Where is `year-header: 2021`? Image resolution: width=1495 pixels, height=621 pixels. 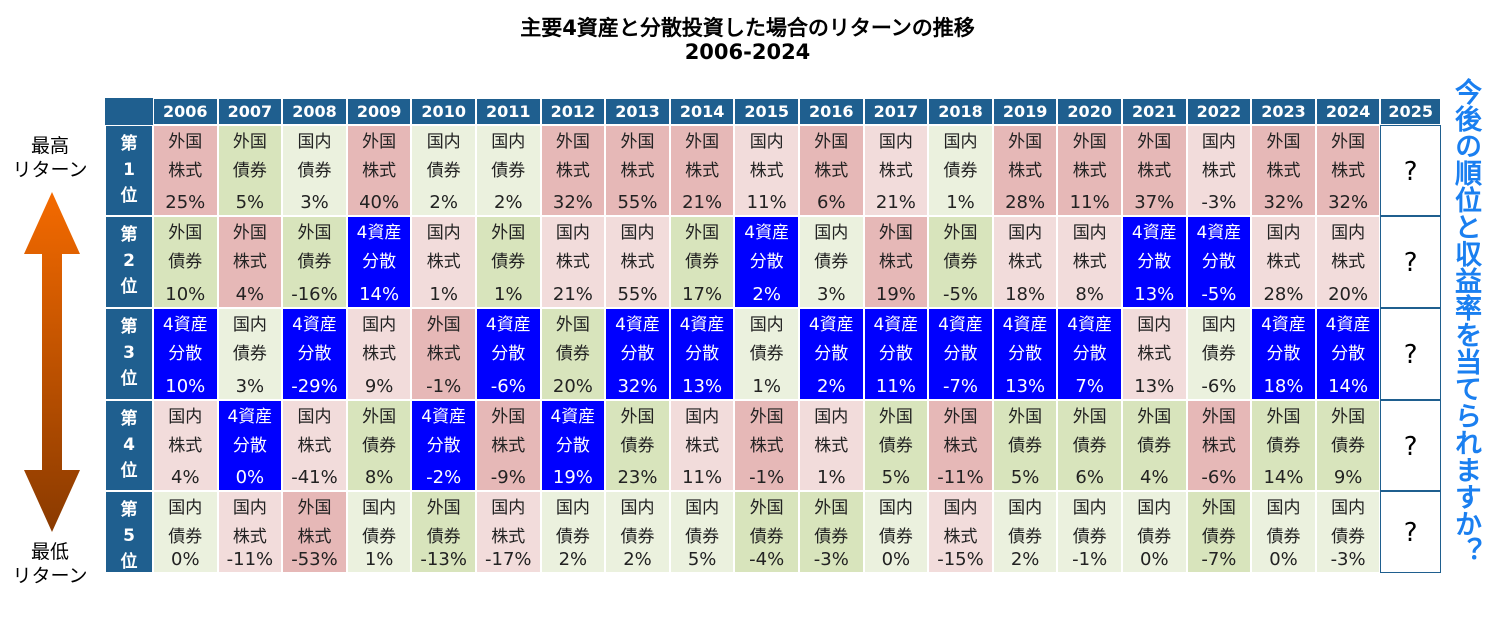 year-header: 2021 is located at coordinates (1154, 111).